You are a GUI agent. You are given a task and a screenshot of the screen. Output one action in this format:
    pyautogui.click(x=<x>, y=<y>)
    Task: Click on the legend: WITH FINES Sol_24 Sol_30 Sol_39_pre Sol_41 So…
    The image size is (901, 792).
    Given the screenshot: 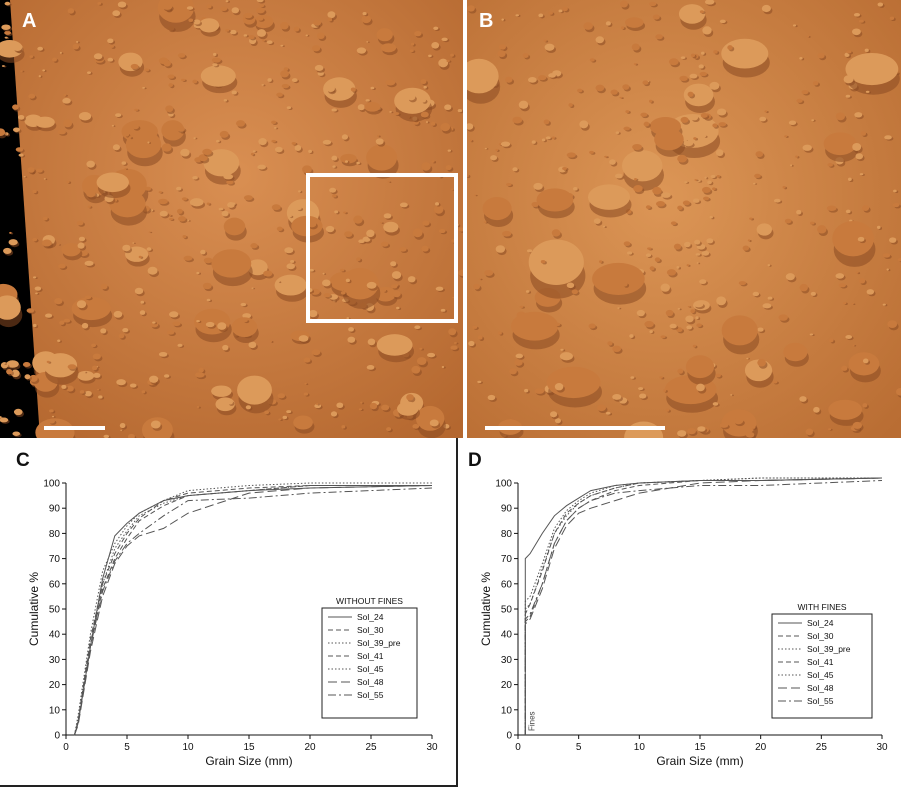 What is the action you would take?
    pyautogui.click(x=822, y=660)
    